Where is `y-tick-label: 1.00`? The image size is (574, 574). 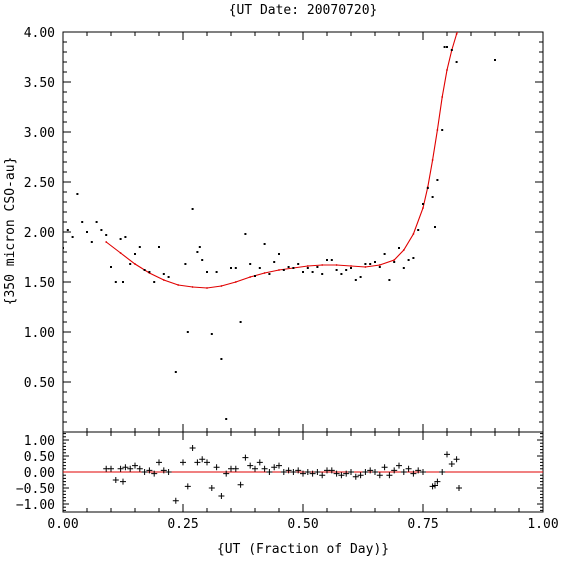
y-tick-label: 1.00 is located at coordinates (39, 441).